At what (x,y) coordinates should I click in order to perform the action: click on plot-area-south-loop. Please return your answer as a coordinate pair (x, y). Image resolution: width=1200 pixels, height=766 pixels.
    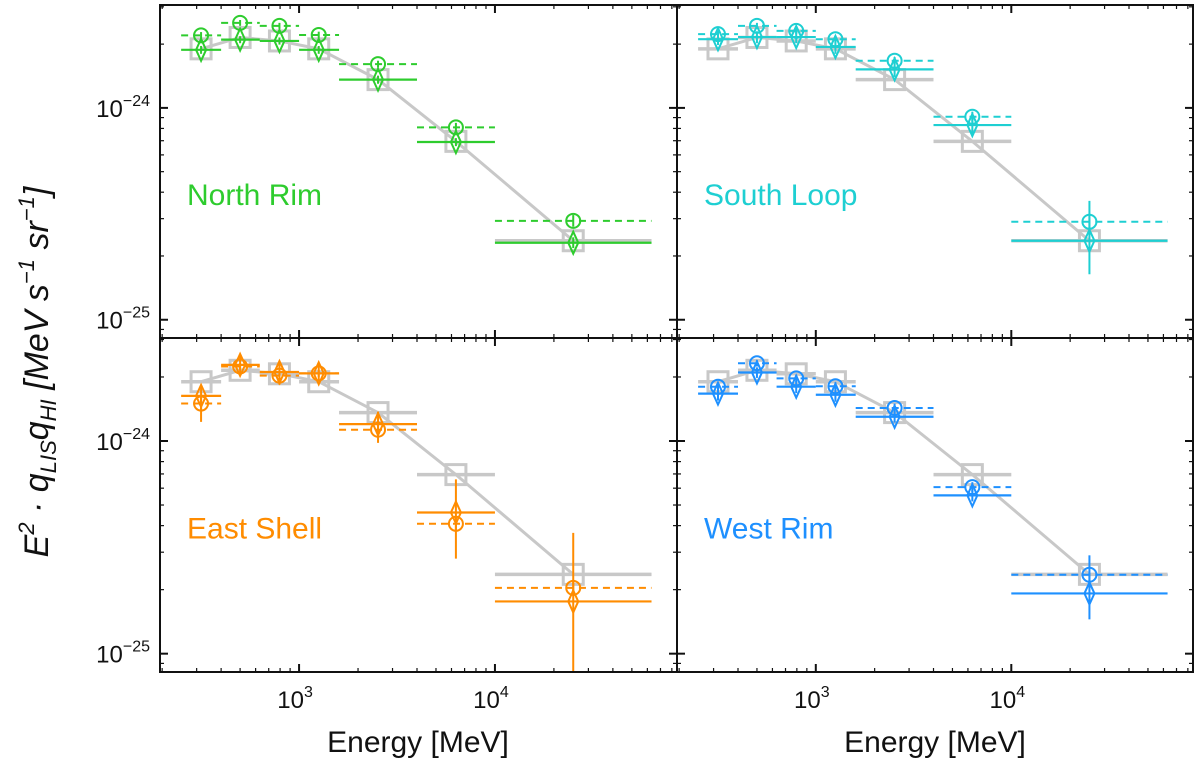
    Looking at the image, I should click on (933, 146).